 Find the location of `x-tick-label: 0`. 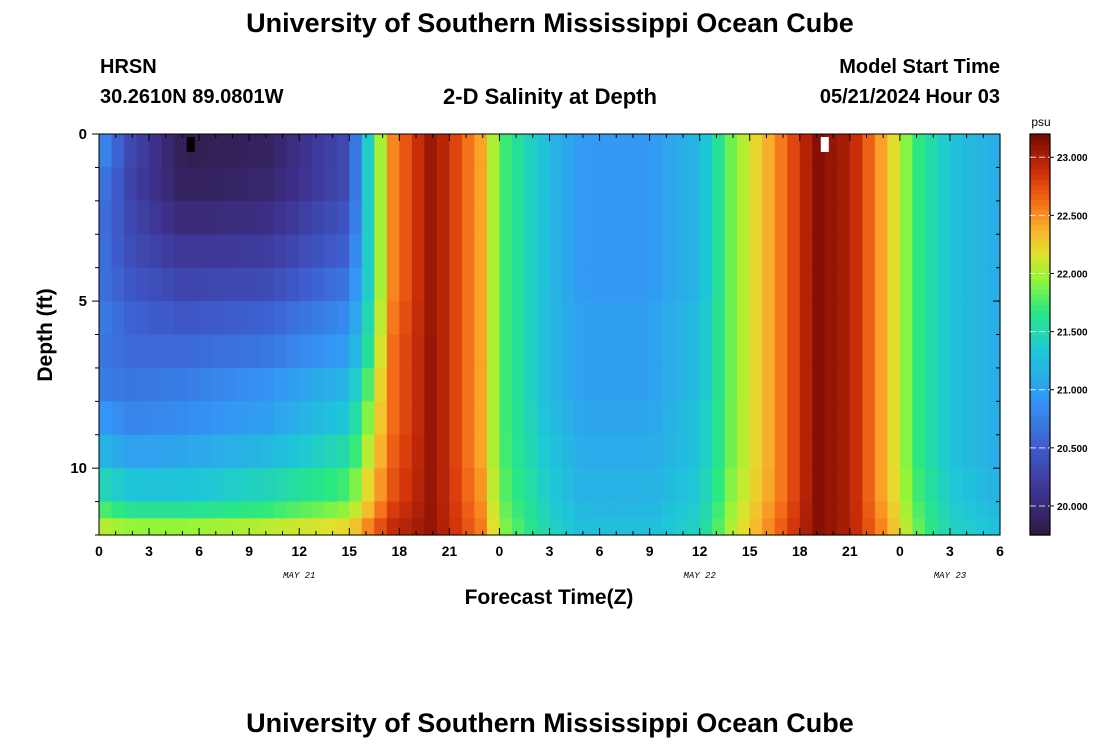

x-tick-label: 0 is located at coordinates (99, 551).